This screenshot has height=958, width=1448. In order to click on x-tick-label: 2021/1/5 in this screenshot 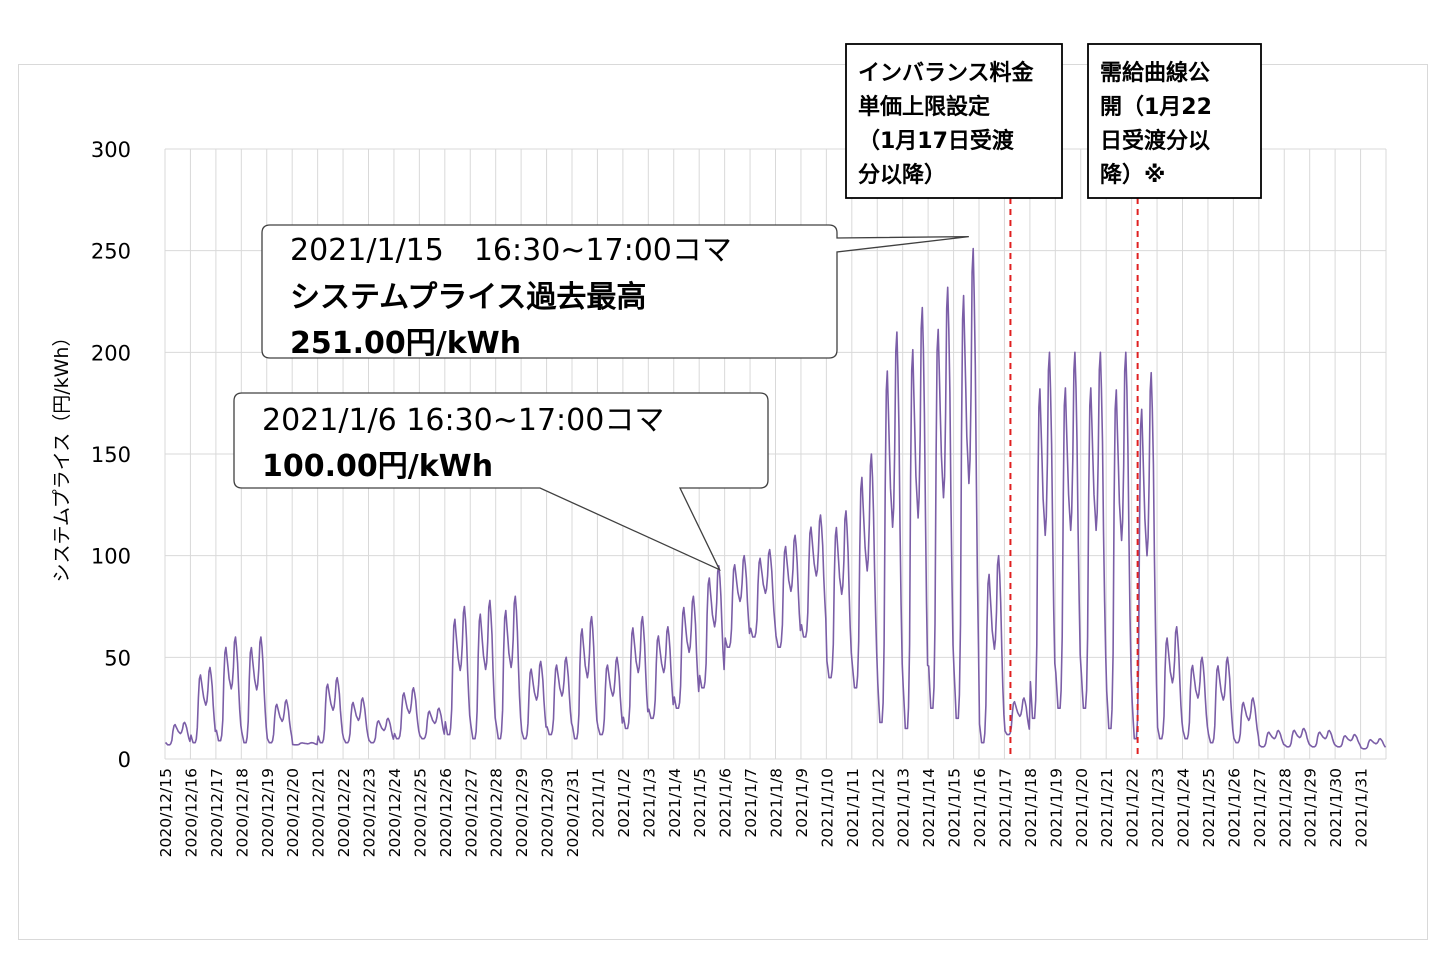, I will do `click(700, 803)`.